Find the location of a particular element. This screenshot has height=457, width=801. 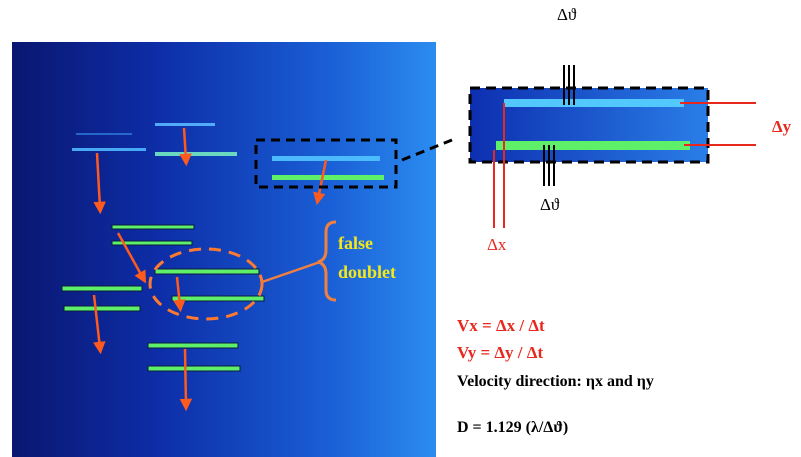

delta-theta-top-label: Δϑ is located at coordinates (567, 14).